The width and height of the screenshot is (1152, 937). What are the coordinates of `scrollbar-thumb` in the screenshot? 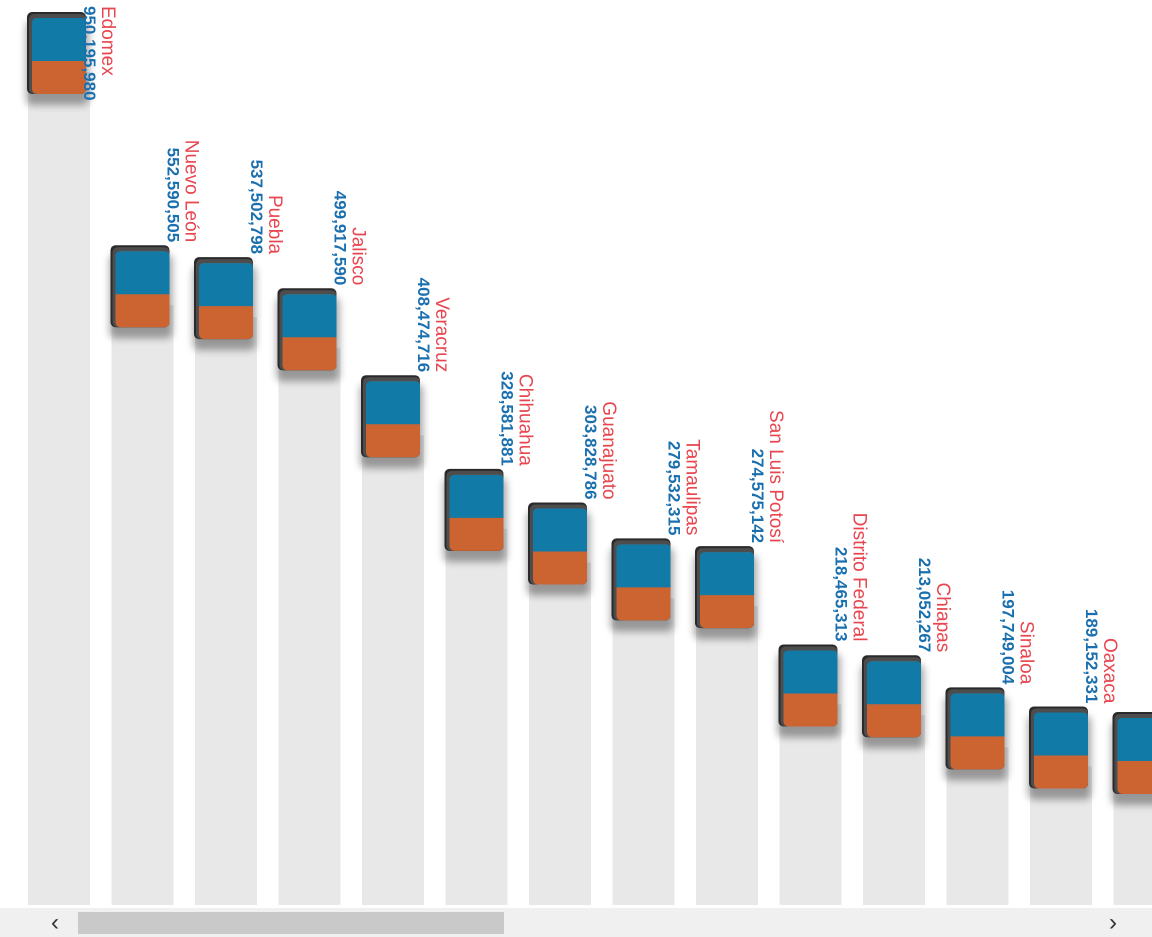 It's located at (291, 923).